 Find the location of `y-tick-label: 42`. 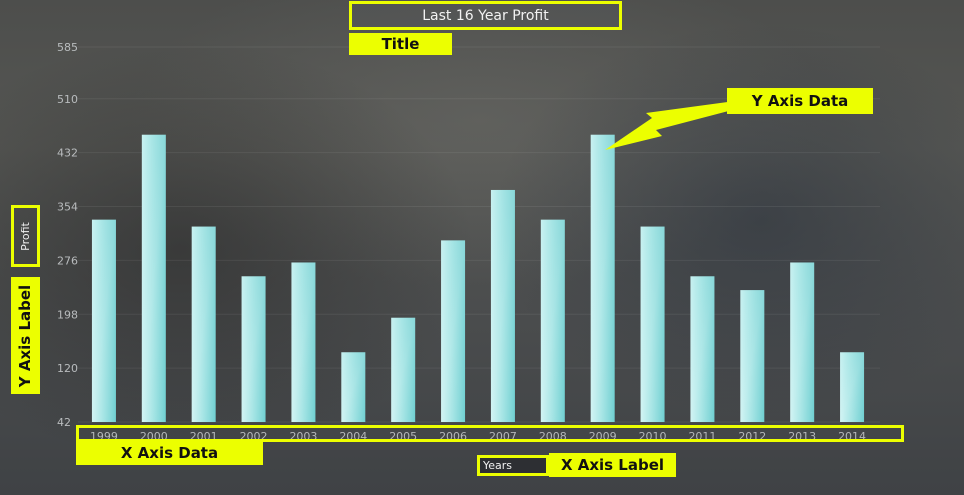

y-tick-label: 42 is located at coordinates (64, 422).